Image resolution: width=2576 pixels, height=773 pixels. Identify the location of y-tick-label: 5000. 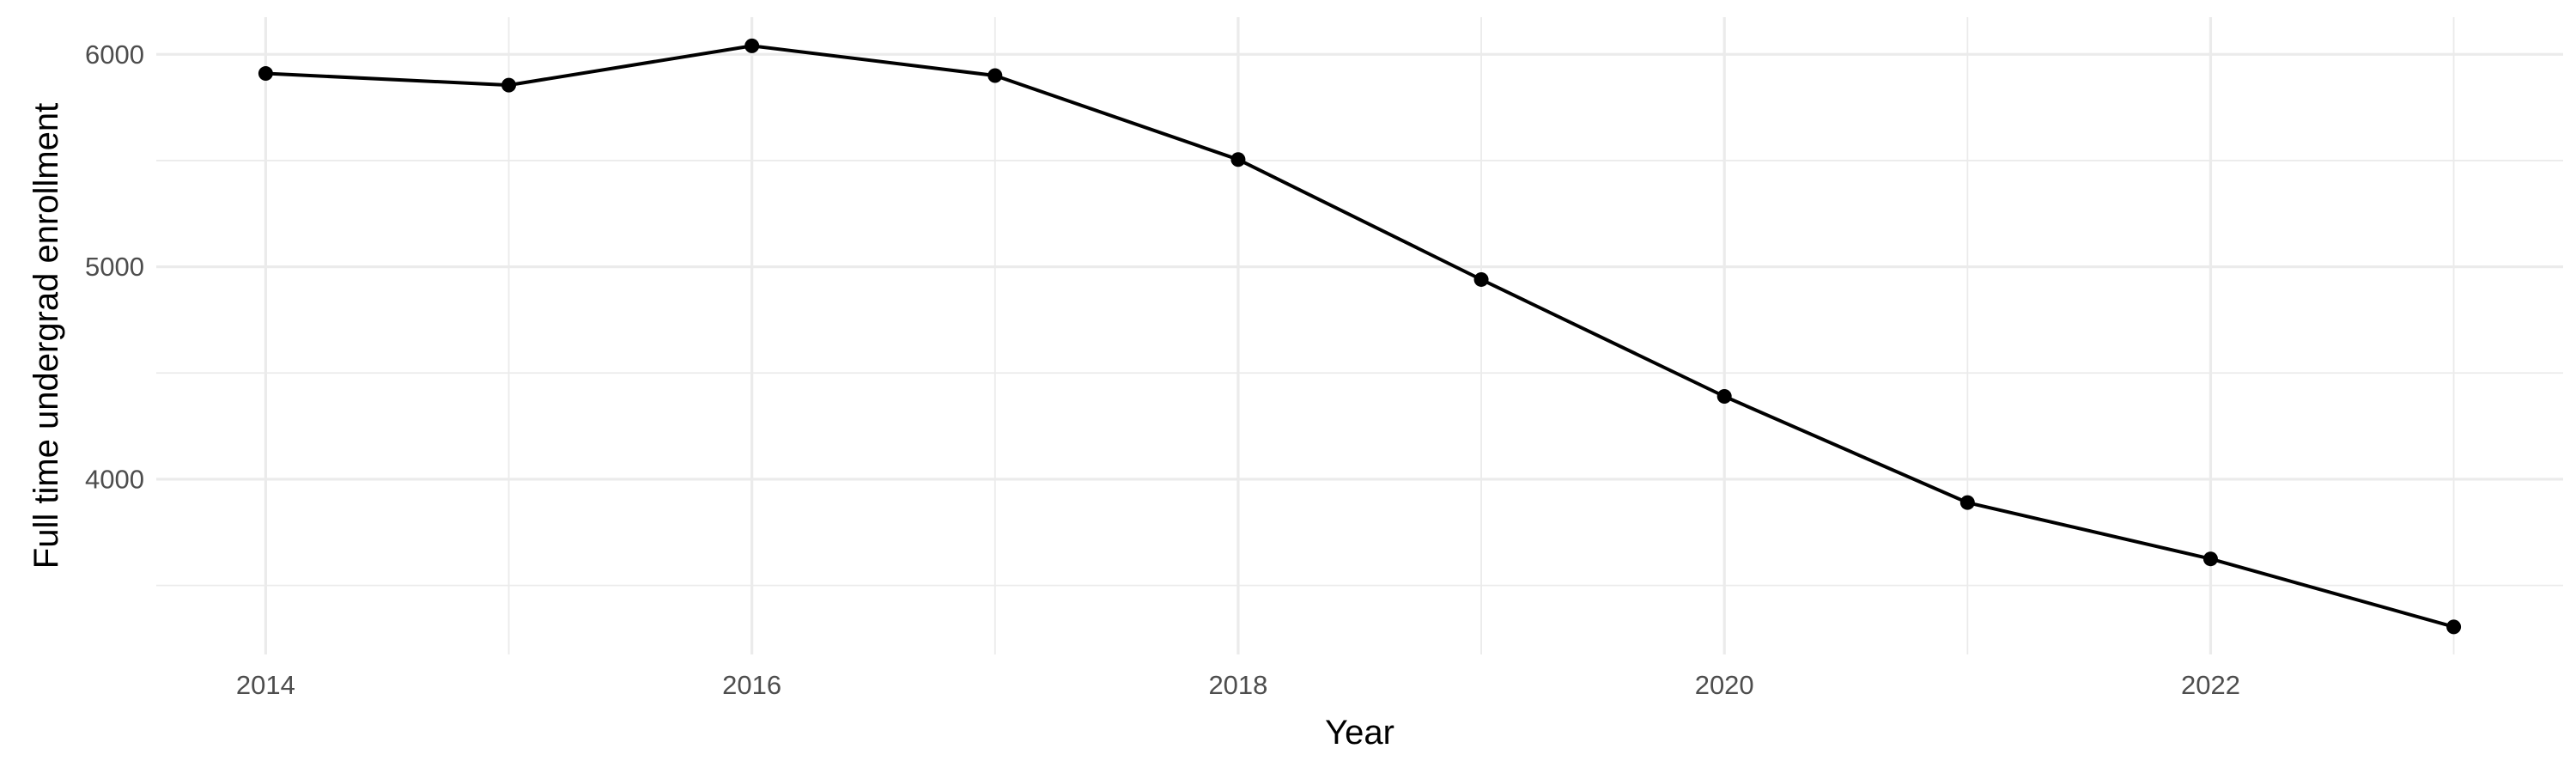
(114, 267).